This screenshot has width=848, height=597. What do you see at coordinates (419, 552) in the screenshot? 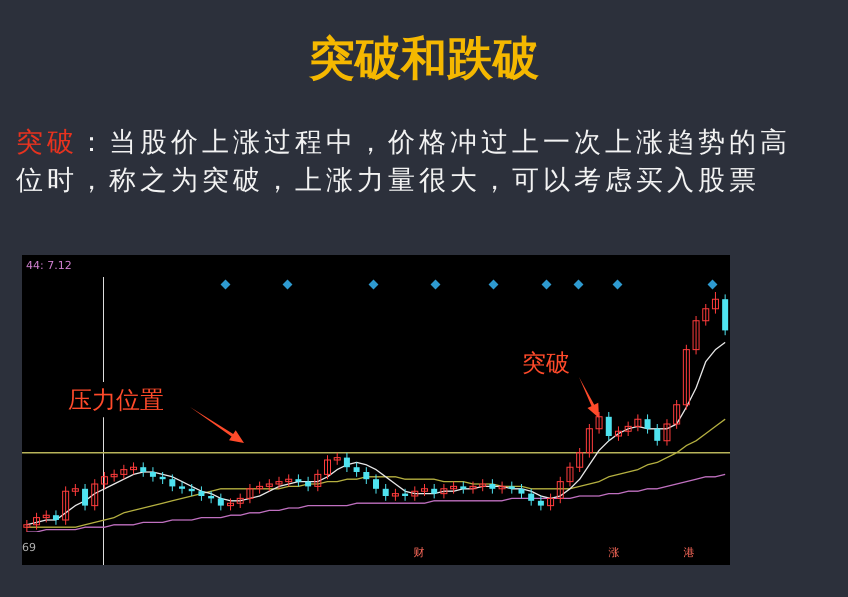
I see `text: 财` at bounding box center [419, 552].